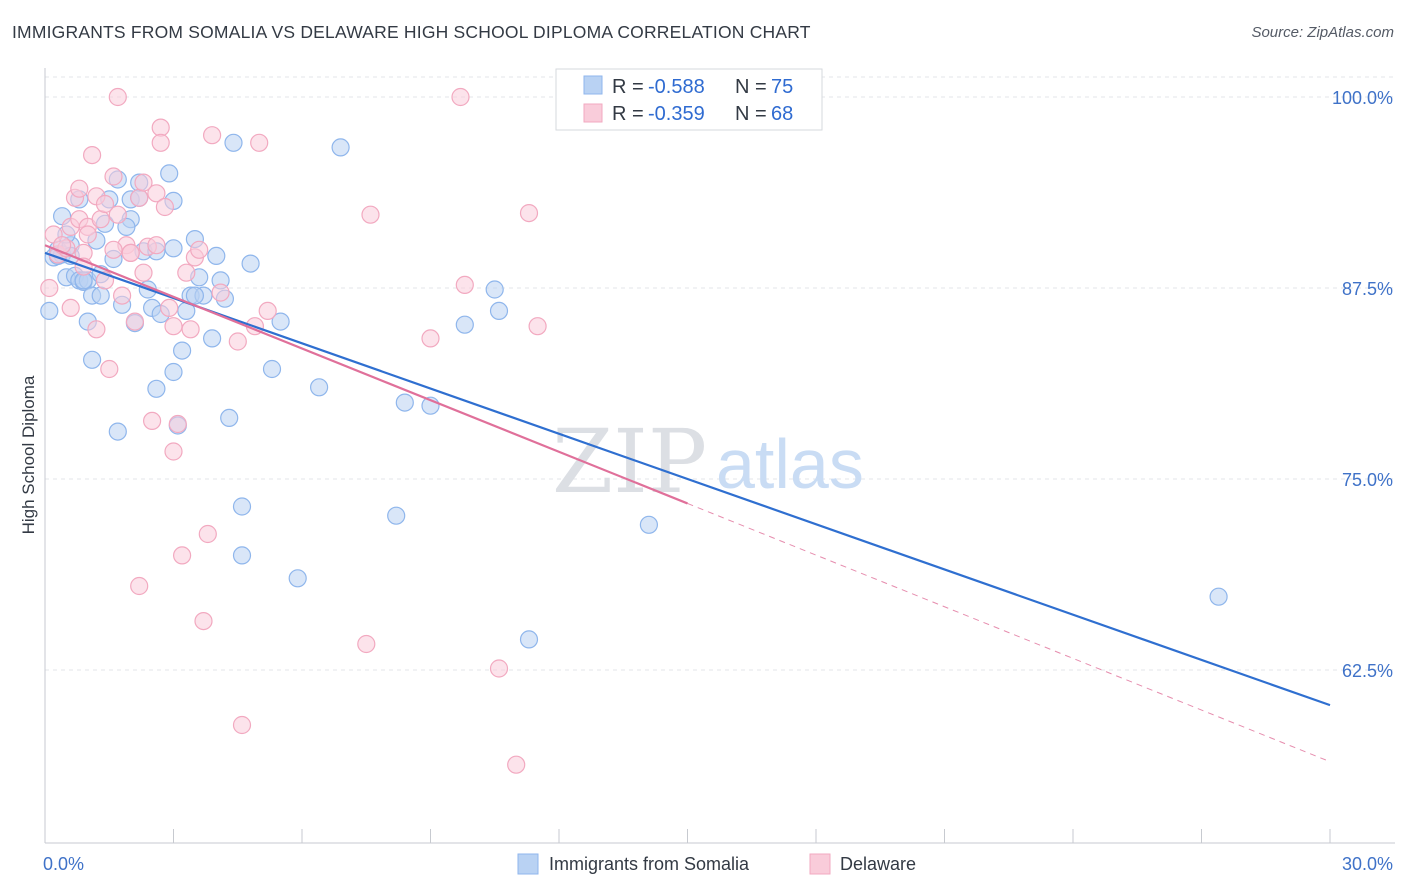 The height and width of the screenshot is (892, 1406). I want to click on bottom-legend: Immigrants from Somalia Delaware, so click(716, 864).